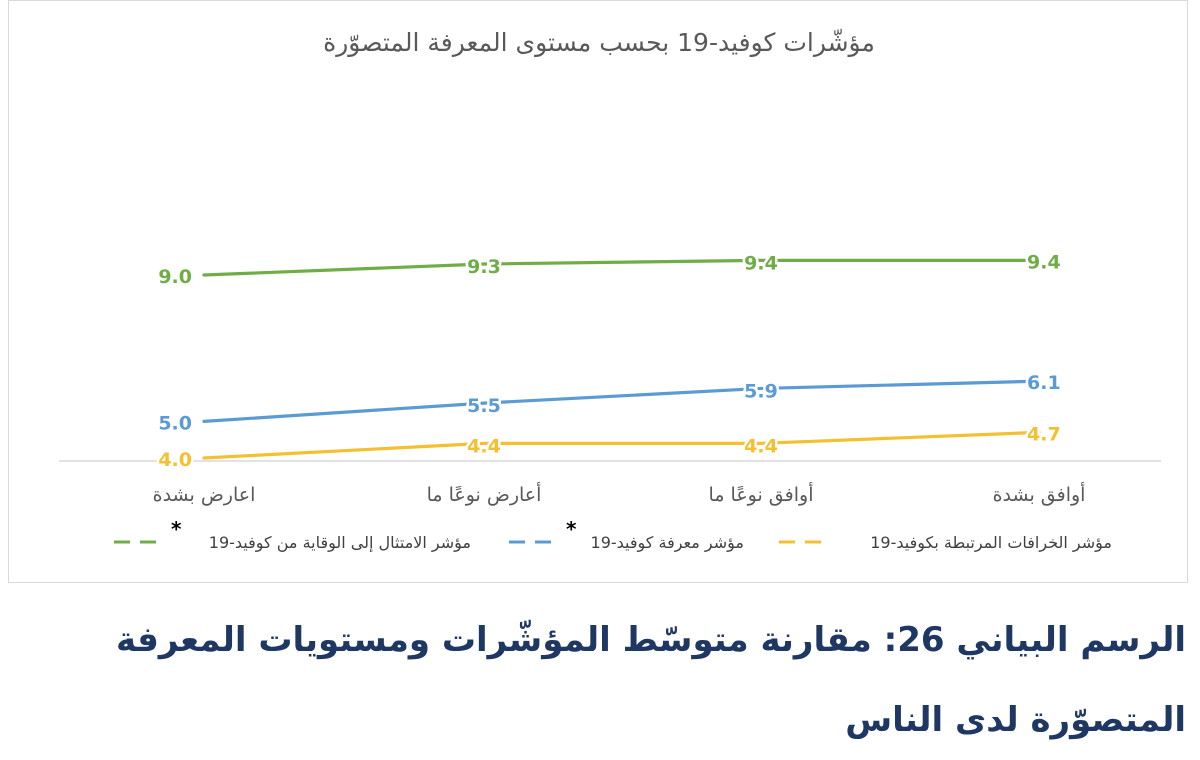 The height and width of the screenshot is (760, 1200). Describe the element at coordinates (175, 423) in the screenshot. I see `data-label-s1-p0: 5.0` at that location.